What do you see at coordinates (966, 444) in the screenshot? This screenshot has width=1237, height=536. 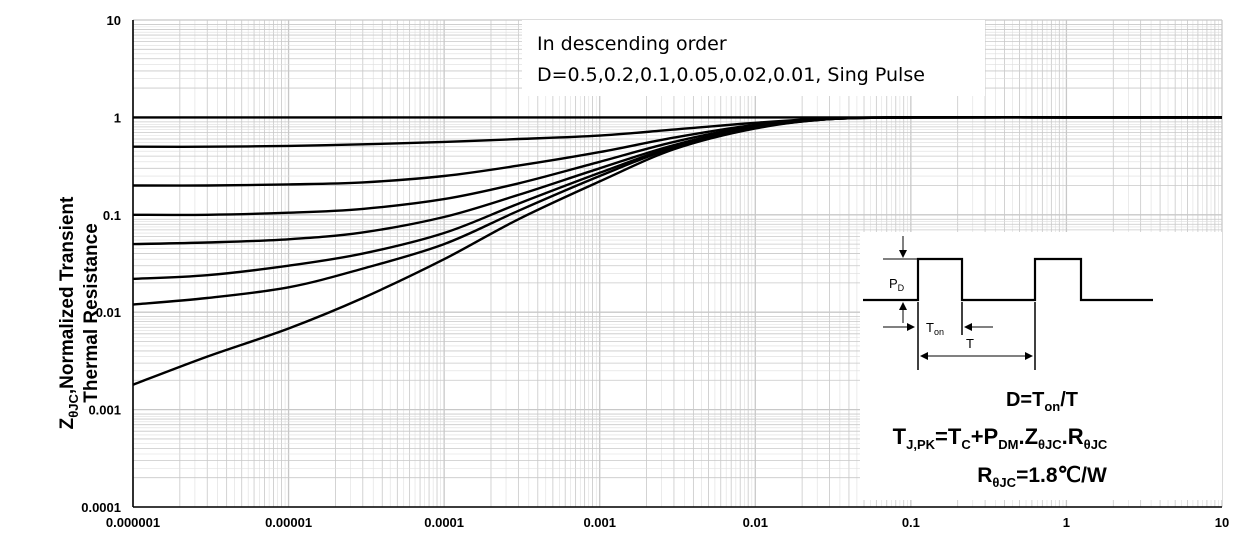 I see `formula-tj-3: C` at bounding box center [966, 444].